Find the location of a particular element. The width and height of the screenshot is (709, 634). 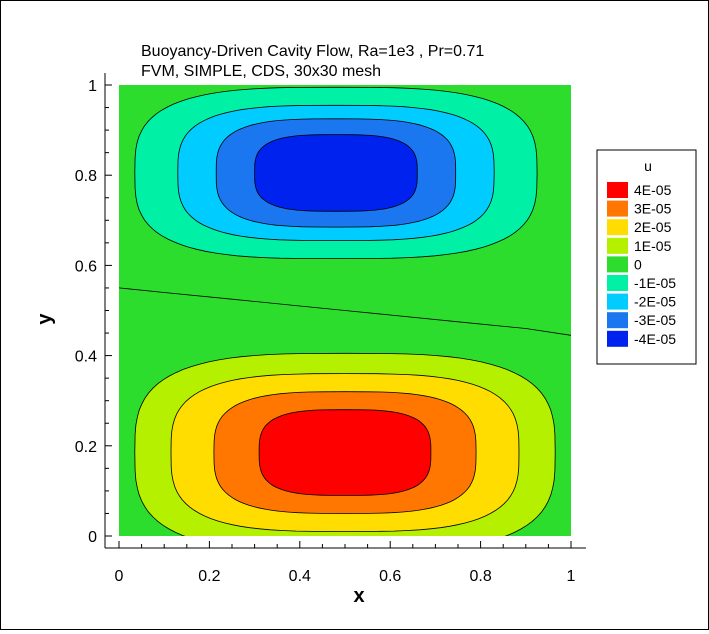

x-tick-label: 0.2 is located at coordinates (209, 576).